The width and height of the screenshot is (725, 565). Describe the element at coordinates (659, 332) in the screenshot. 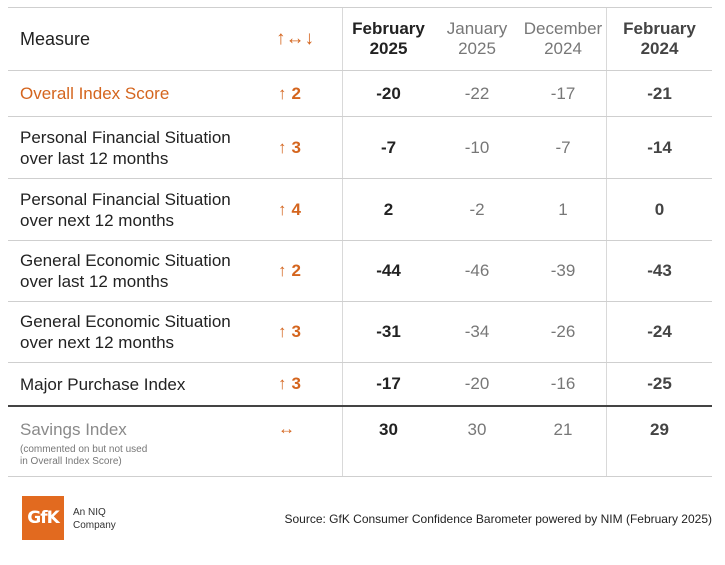

I see `value-feb-2024: -24` at that location.